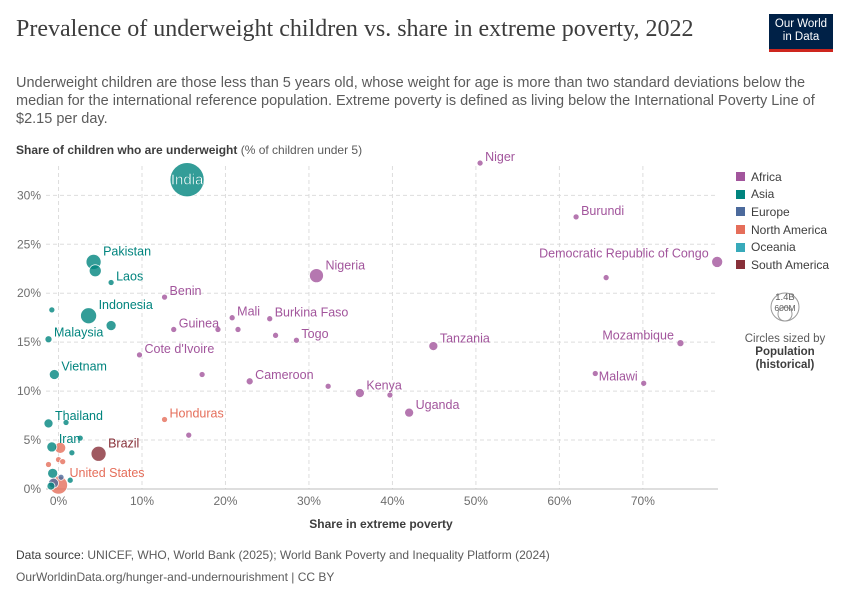  I want to click on point-label: Cameroon, so click(284, 375).